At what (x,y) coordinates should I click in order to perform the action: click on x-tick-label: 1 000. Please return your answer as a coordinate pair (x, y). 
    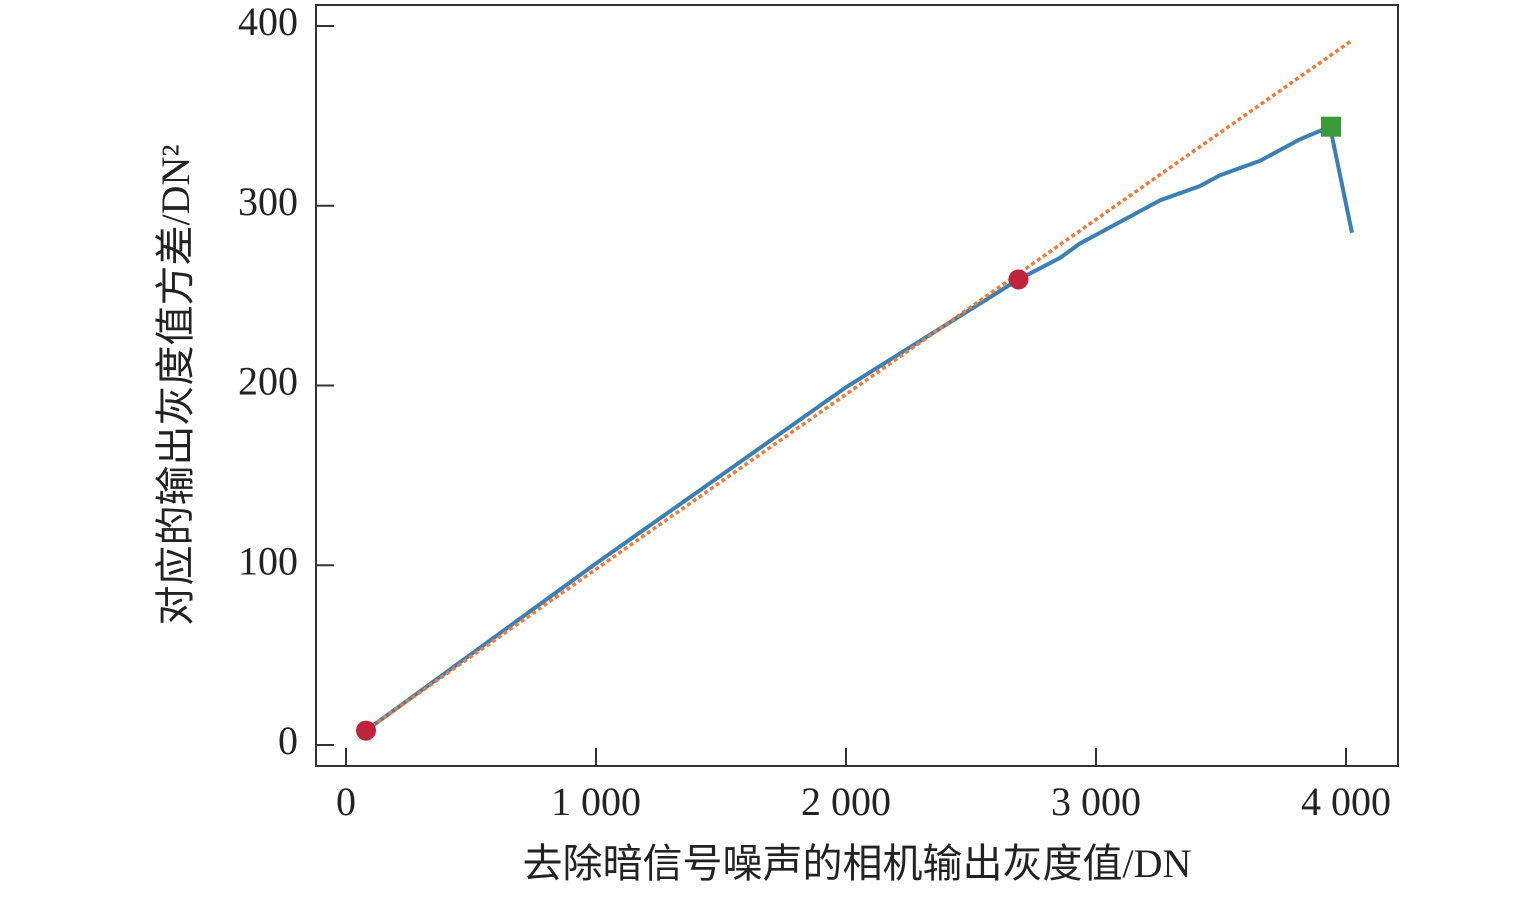
    Looking at the image, I should click on (596, 801).